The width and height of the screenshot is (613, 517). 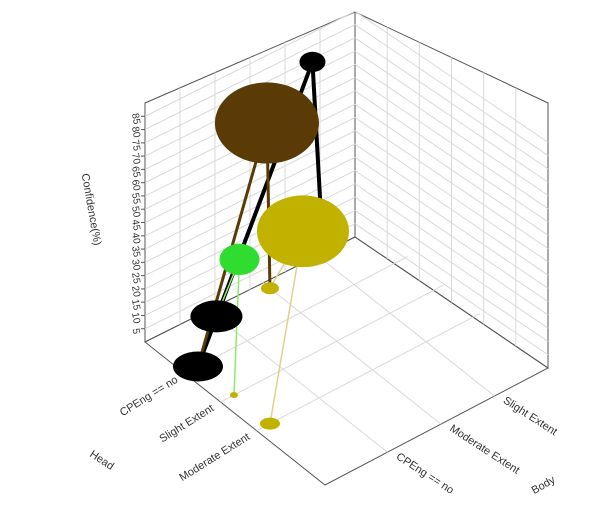 What do you see at coordinates (101, 460) in the screenshot?
I see `head-axis-label: Head` at bounding box center [101, 460].